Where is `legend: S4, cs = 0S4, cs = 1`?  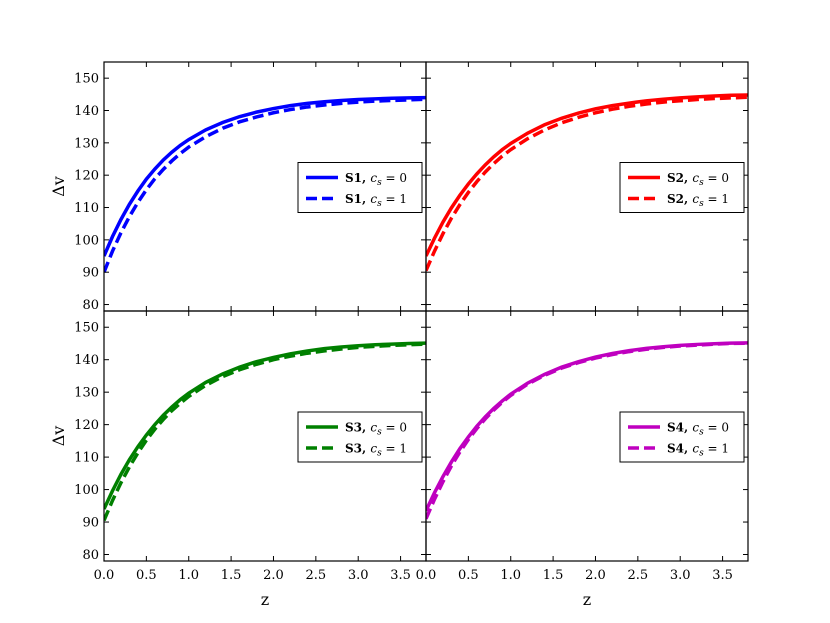 legend: S4, cs = 0S4, cs = 1 is located at coordinates (682, 437).